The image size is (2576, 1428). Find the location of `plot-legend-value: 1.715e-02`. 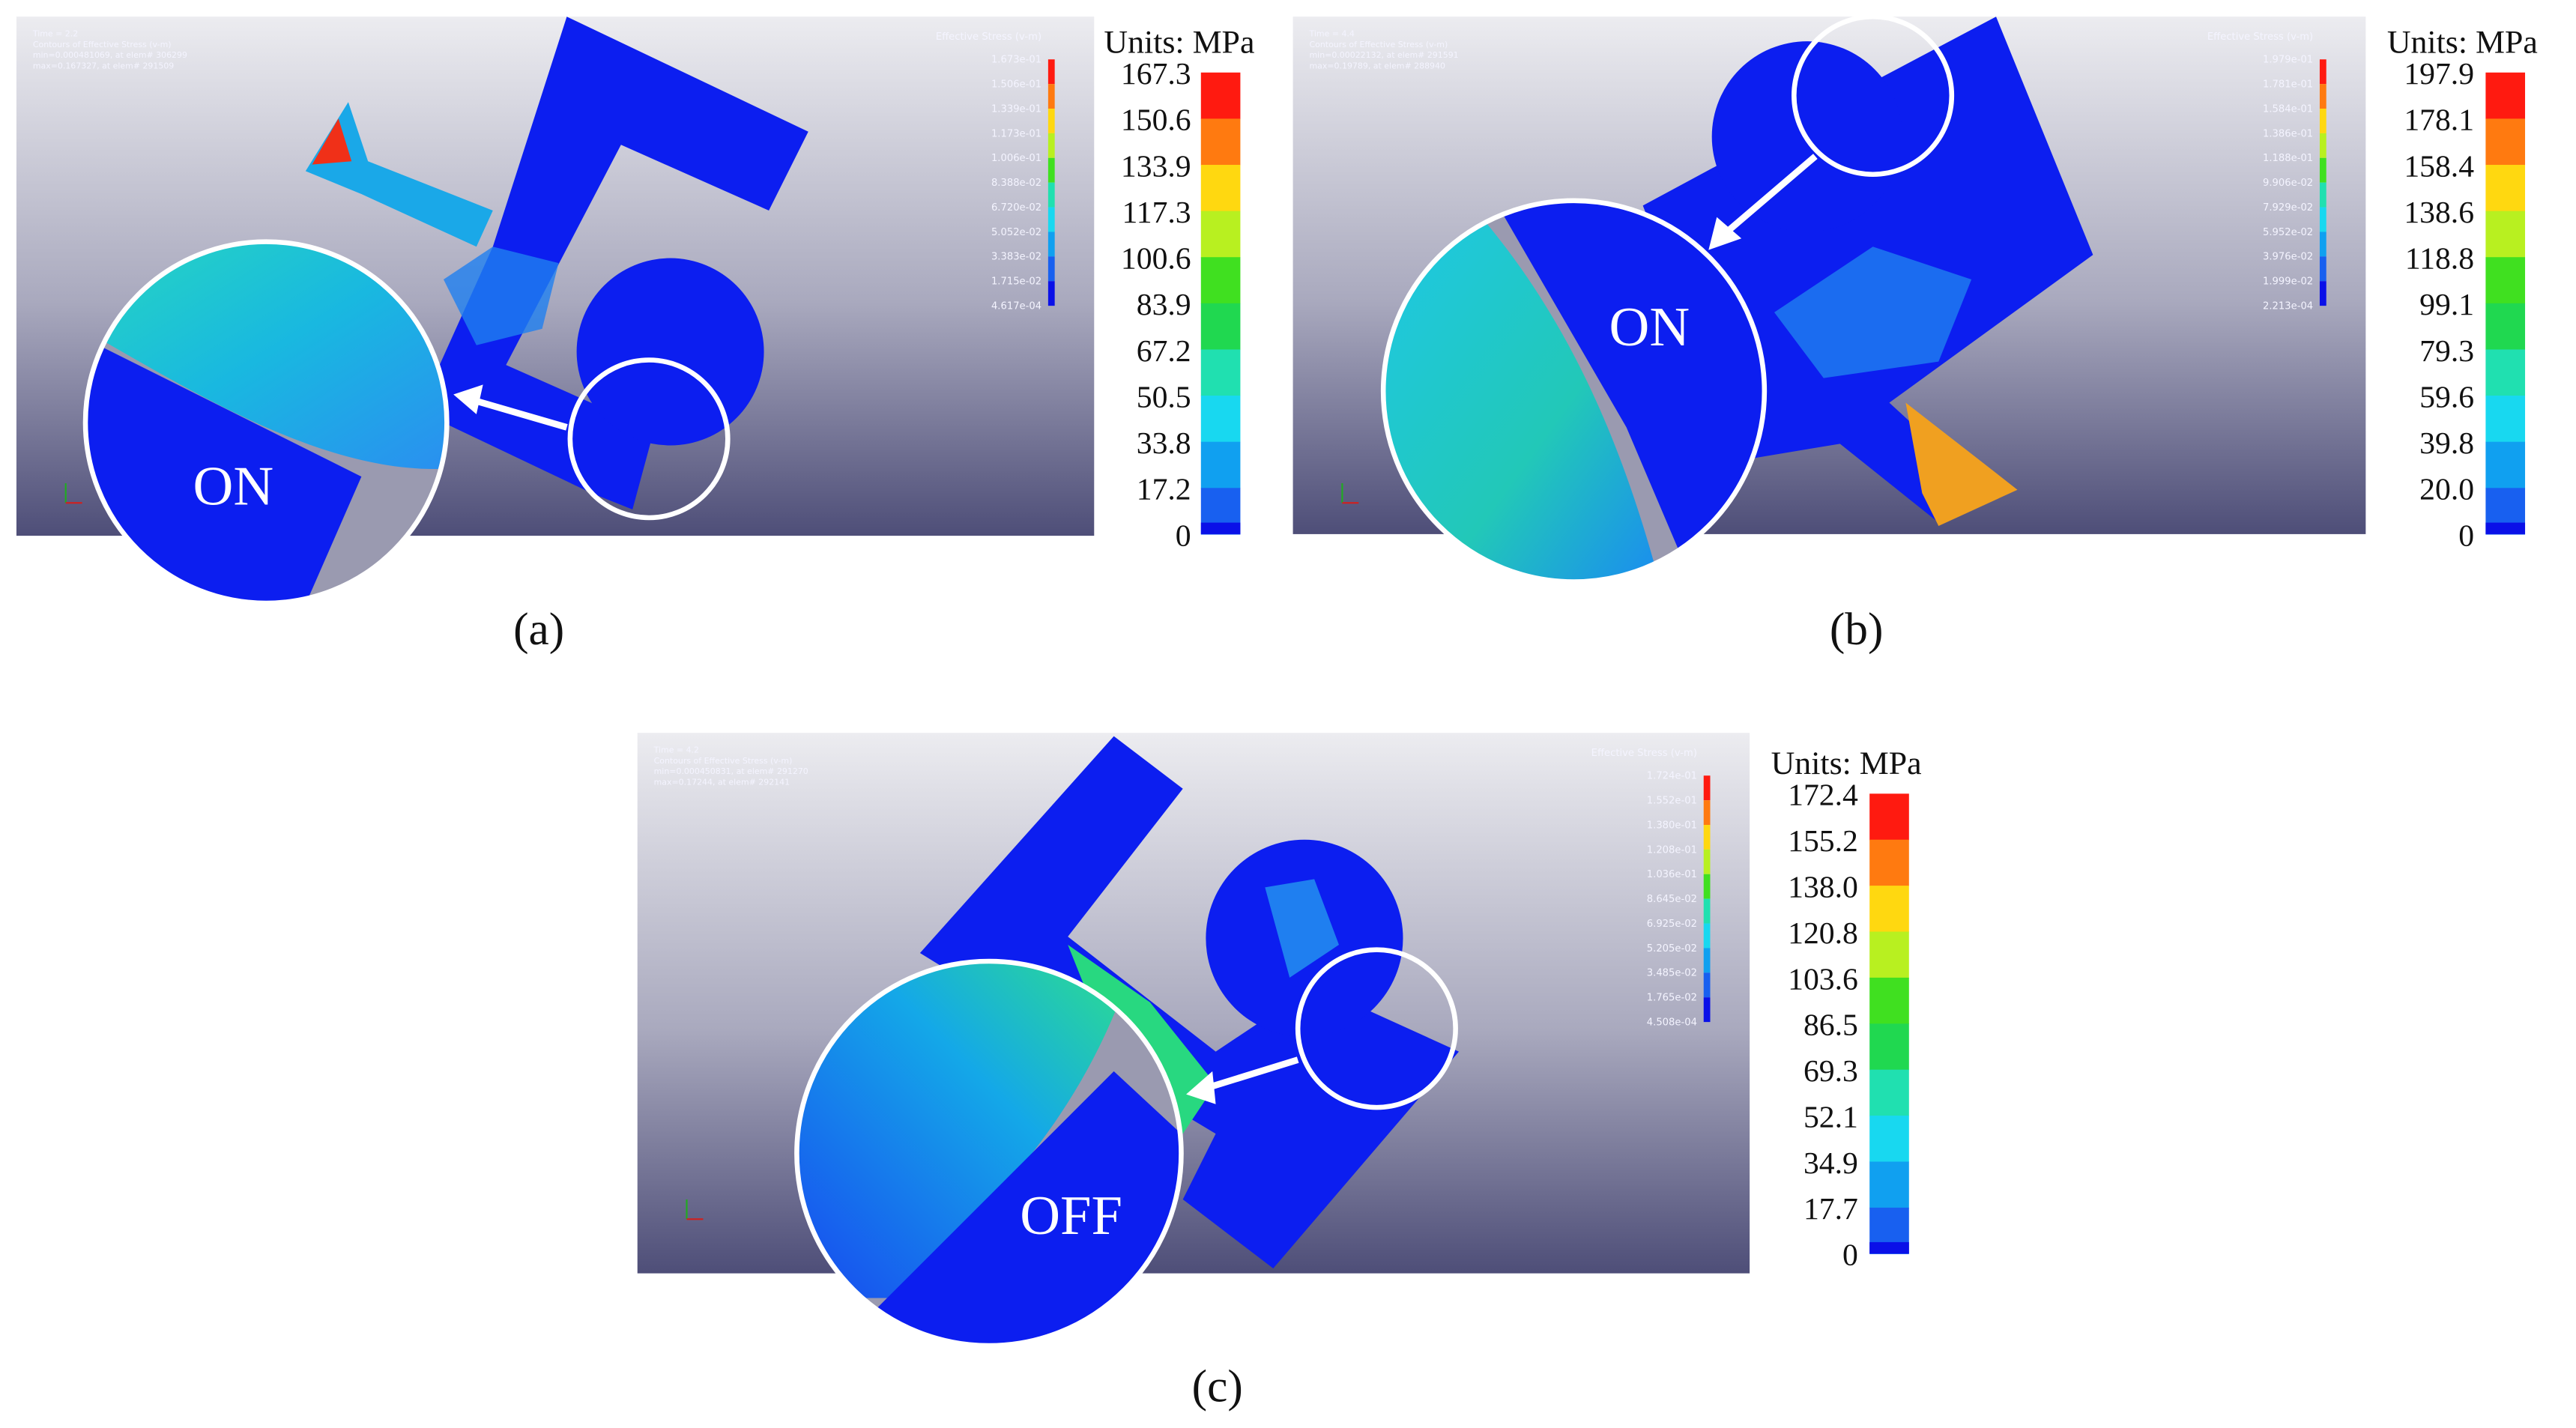

plot-legend-value: 1.715e-02 is located at coordinates (1016, 282).